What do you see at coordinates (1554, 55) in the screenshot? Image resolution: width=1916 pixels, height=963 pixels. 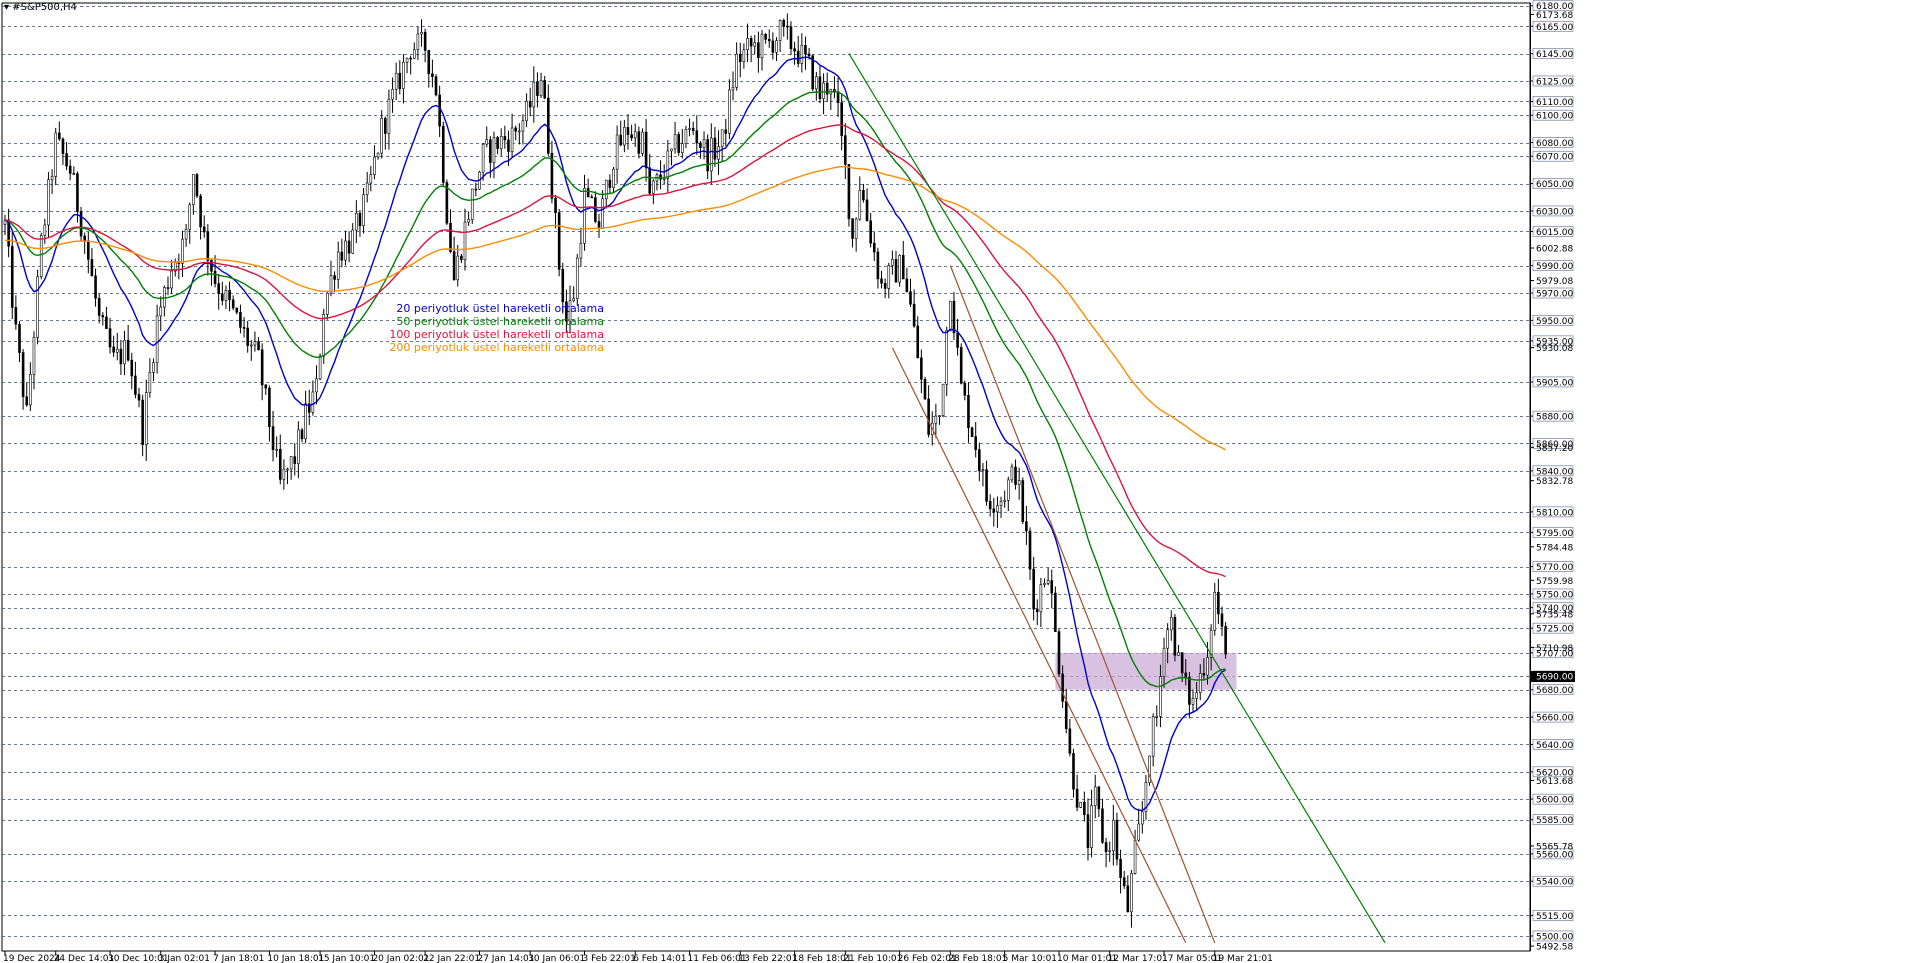 I see `price-label: 6145.00` at bounding box center [1554, 55].